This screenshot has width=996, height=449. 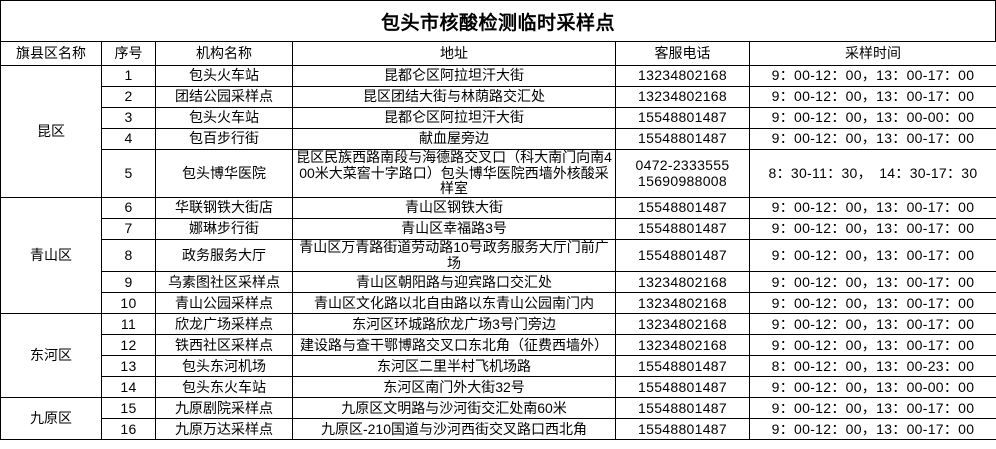 What do you see at coordinates (682, 164) in the screenshot?
I see `cell-tel-line: 0472-2333555` at bounding box center [682, 164].